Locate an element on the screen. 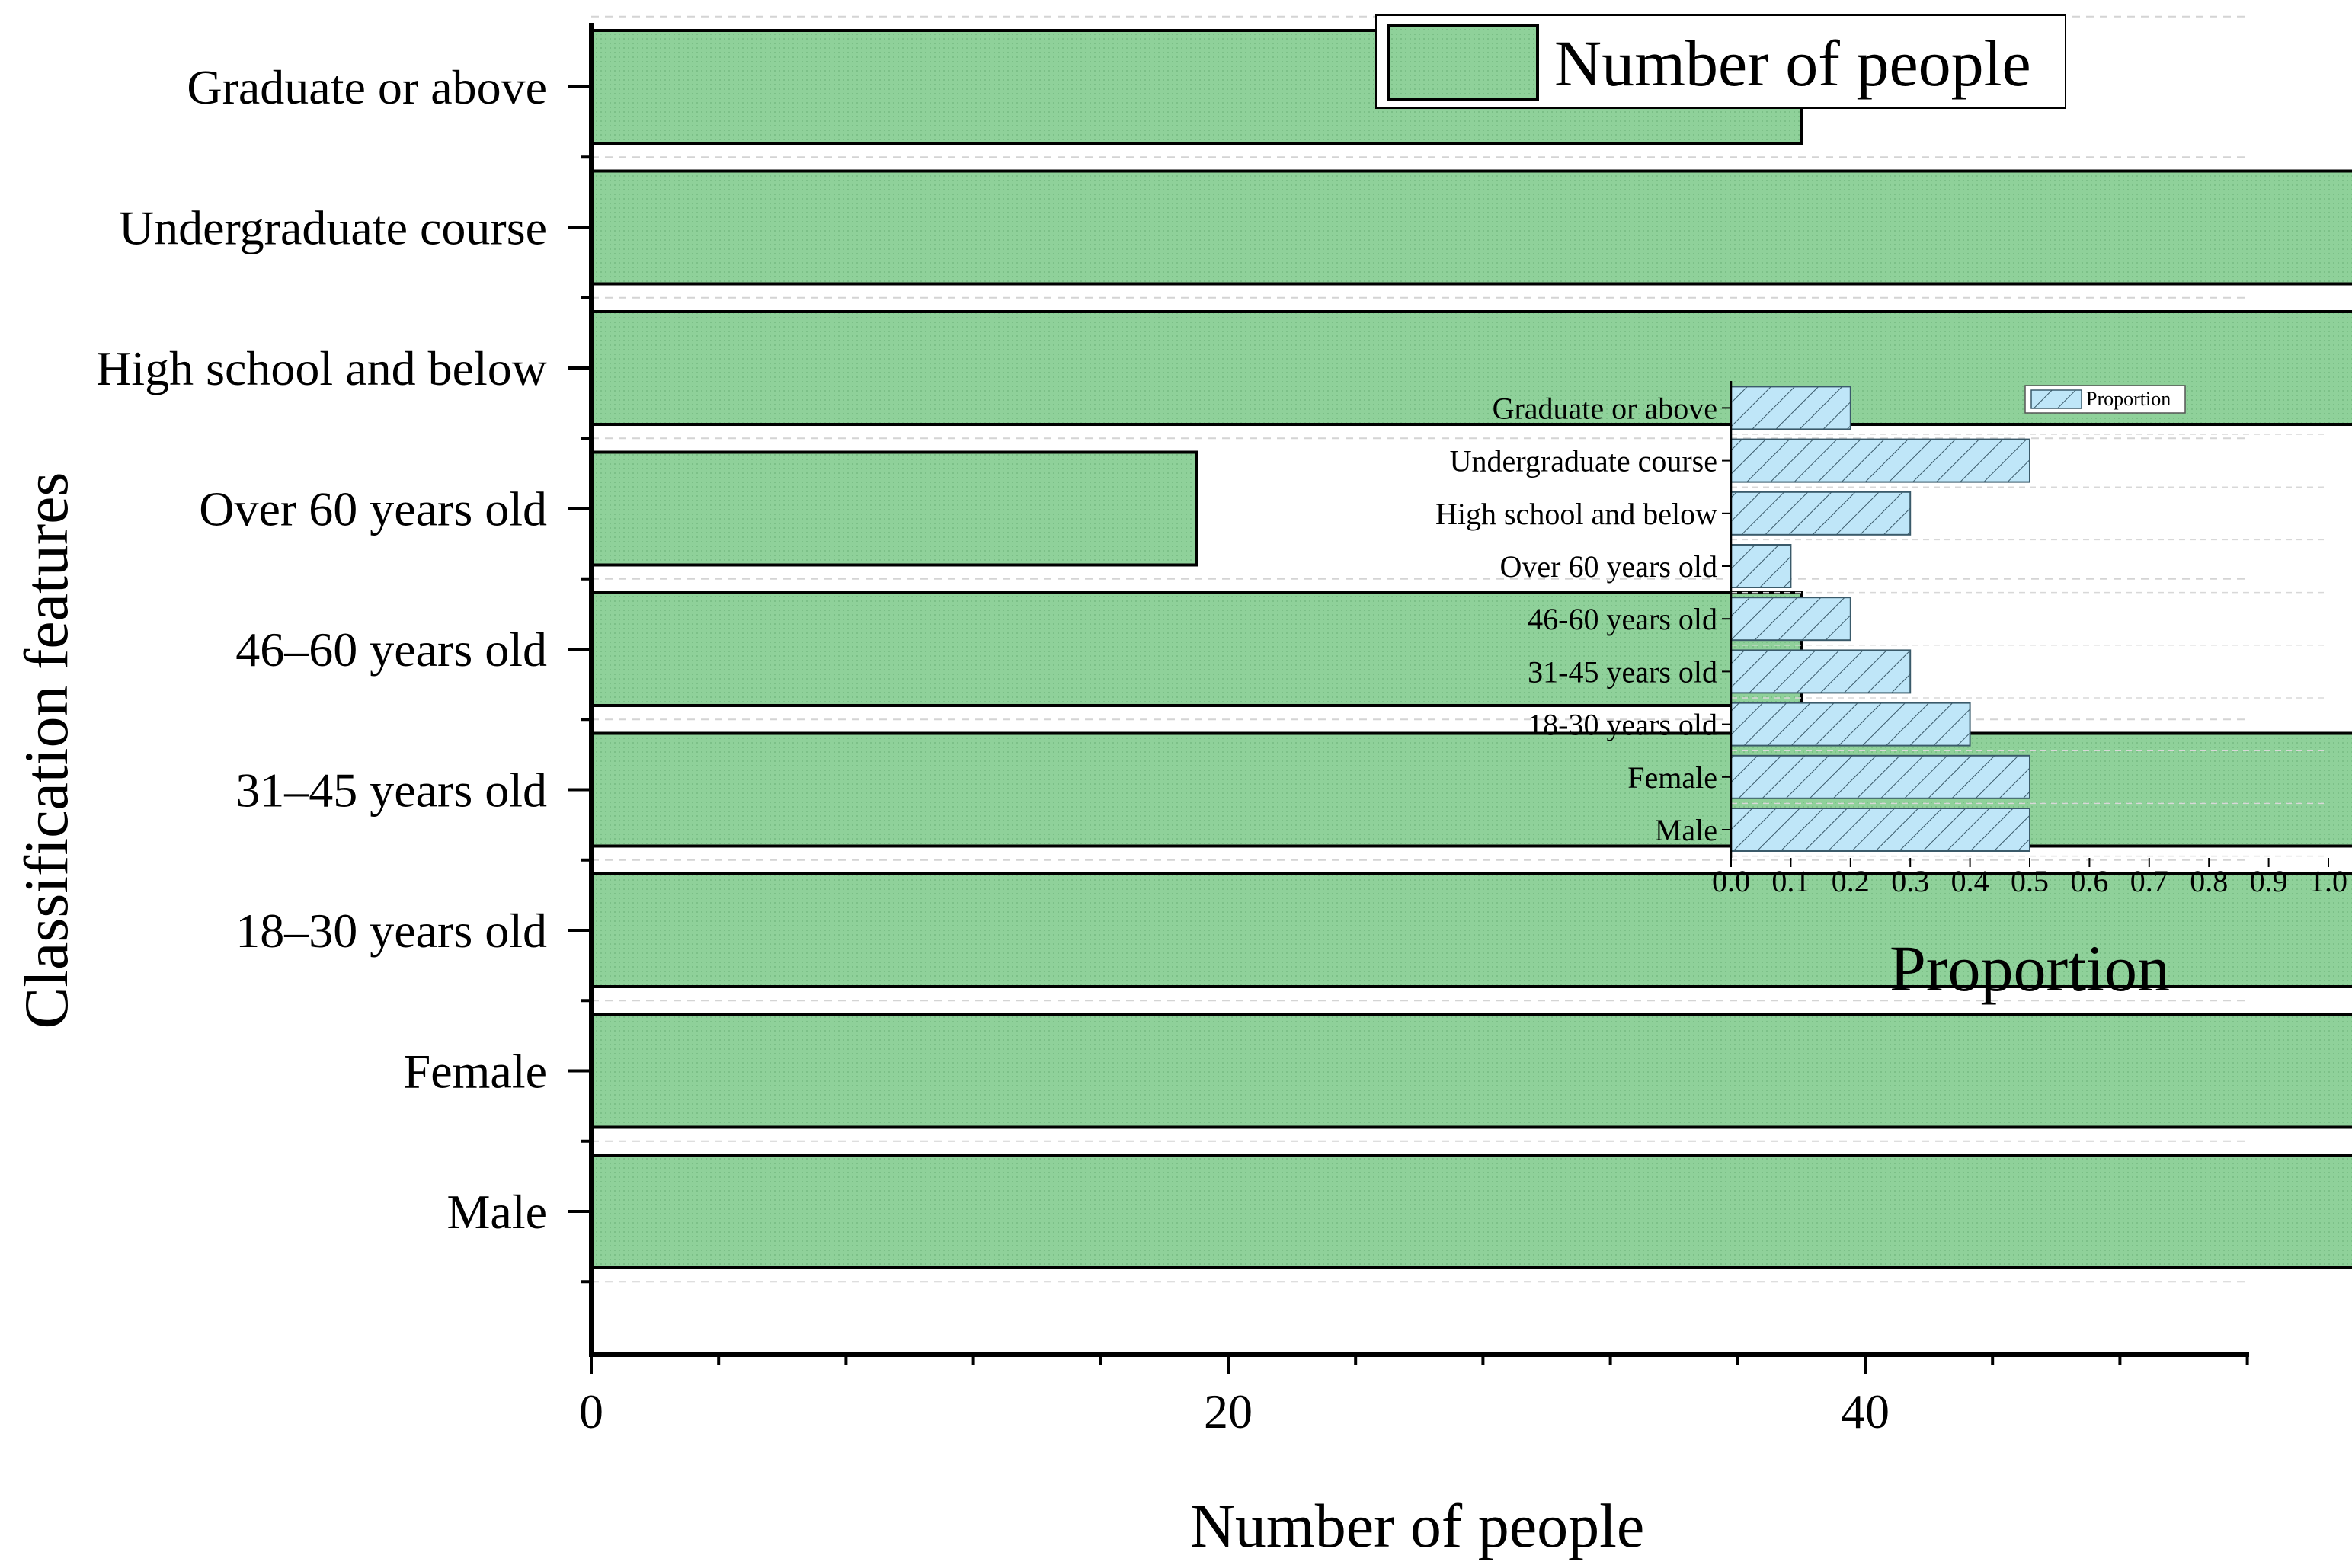  inset-x-tick-label: 0.8 is located at coordinates (2209, 881).